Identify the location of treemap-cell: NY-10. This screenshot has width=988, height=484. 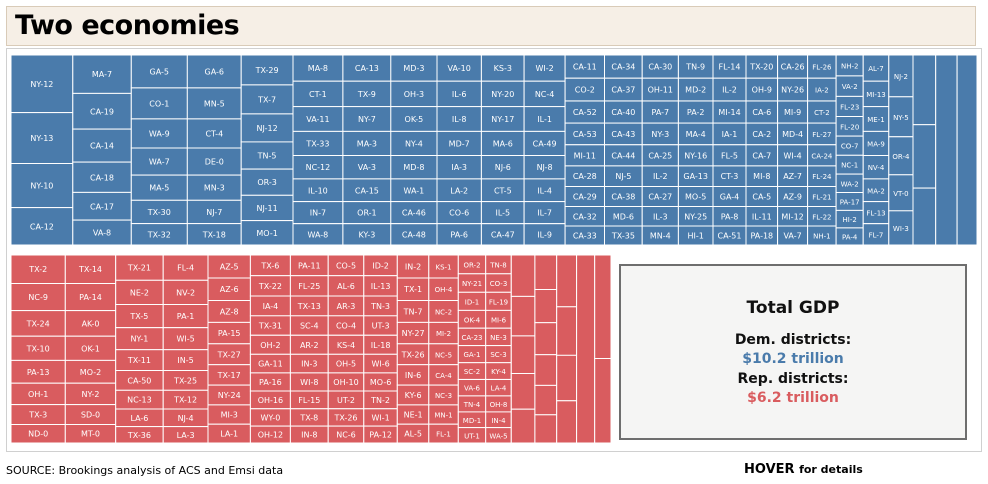
(42, 186).